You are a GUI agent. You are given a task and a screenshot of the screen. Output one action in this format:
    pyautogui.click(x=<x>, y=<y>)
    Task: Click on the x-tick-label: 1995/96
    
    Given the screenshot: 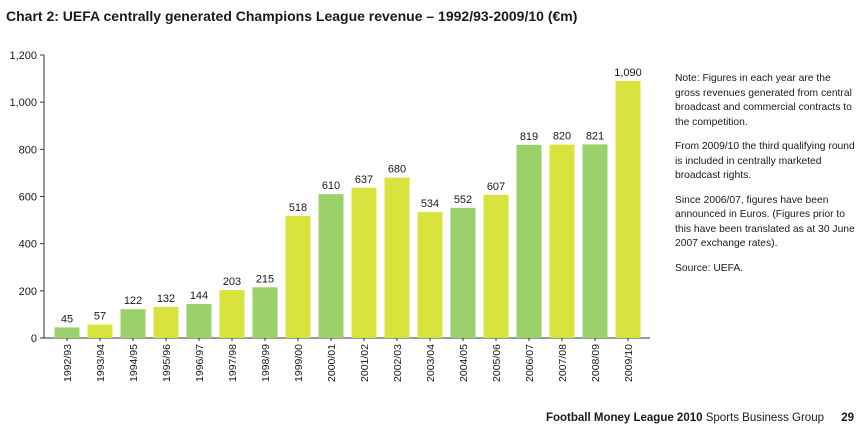 What is the action you would take?
    pyautogui.click(x=167, y=363)
    